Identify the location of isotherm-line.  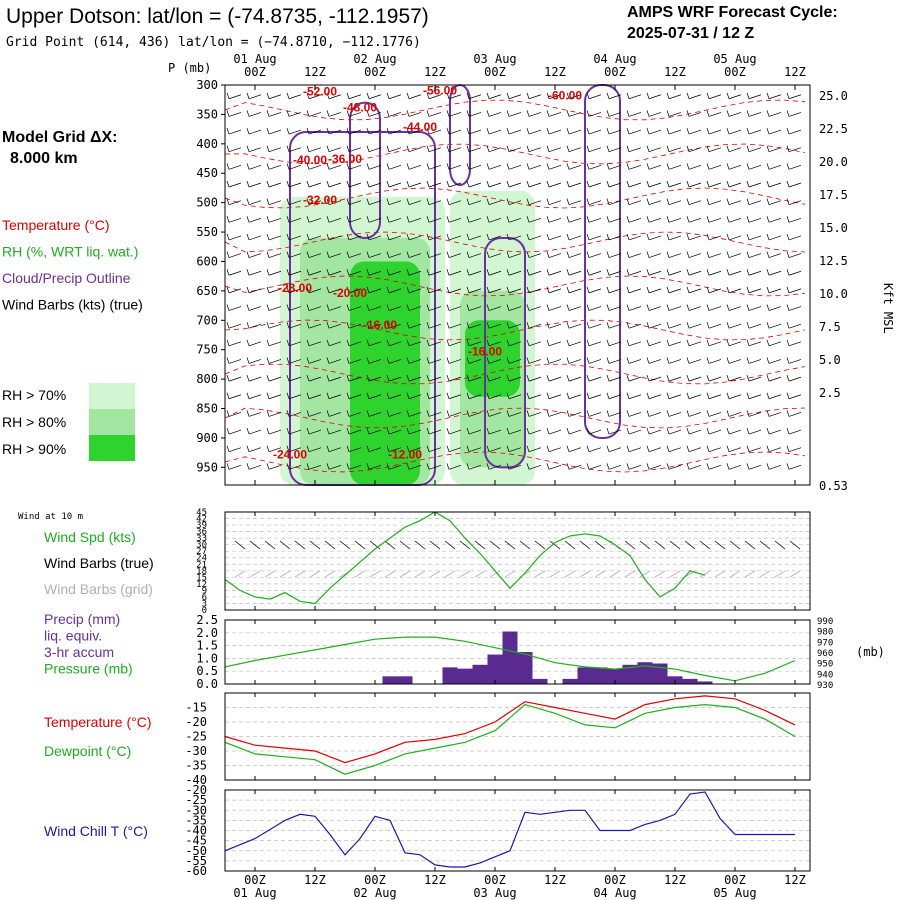
(515, 110).